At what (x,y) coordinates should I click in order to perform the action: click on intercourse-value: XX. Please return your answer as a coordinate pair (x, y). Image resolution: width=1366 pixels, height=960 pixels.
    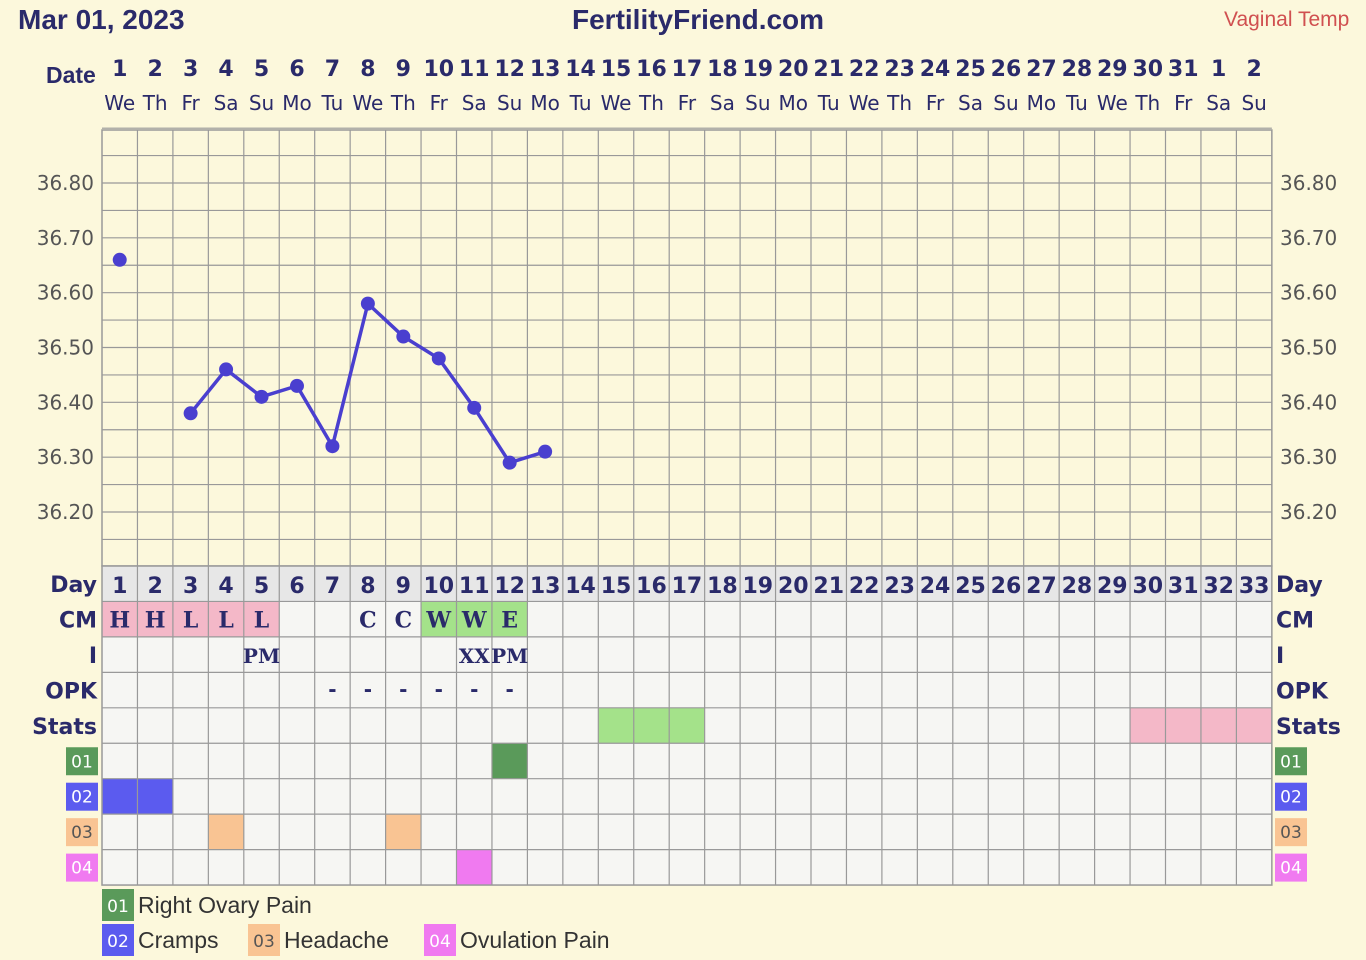
    Looking at the image, I should click on (475, 656).